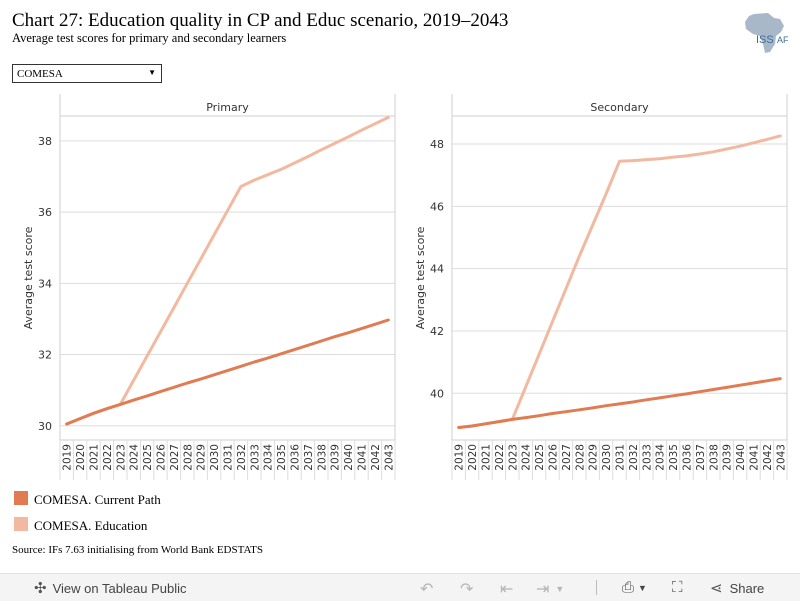 The image size is (800, 601). What do you see at coordinates (227, 372) in the screenshot?
I see `series-line-primary-current-path` at bounding box center [227, 372].